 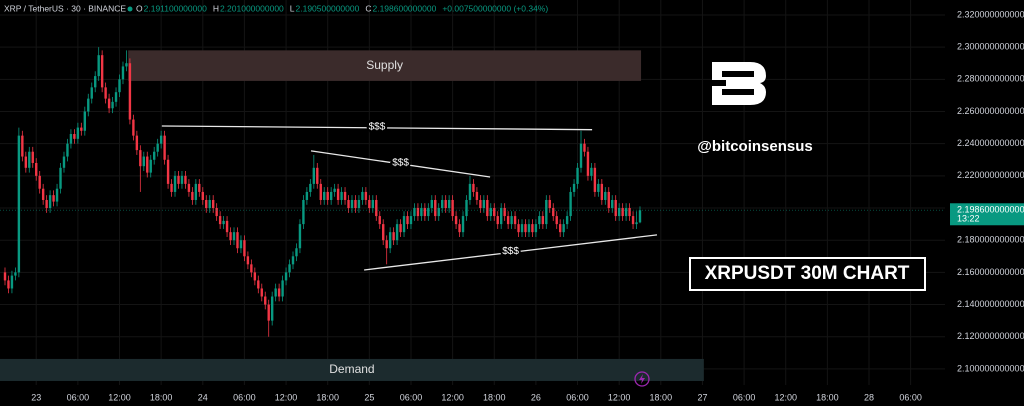 What do you see at coordinates (216, 8) in the screenshot?
I see `ohlc-key: H` at bounding box center [216, 8].